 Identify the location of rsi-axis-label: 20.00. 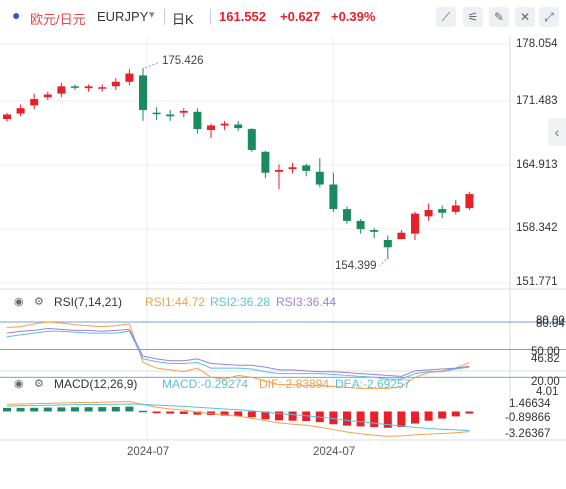
(545, 382).